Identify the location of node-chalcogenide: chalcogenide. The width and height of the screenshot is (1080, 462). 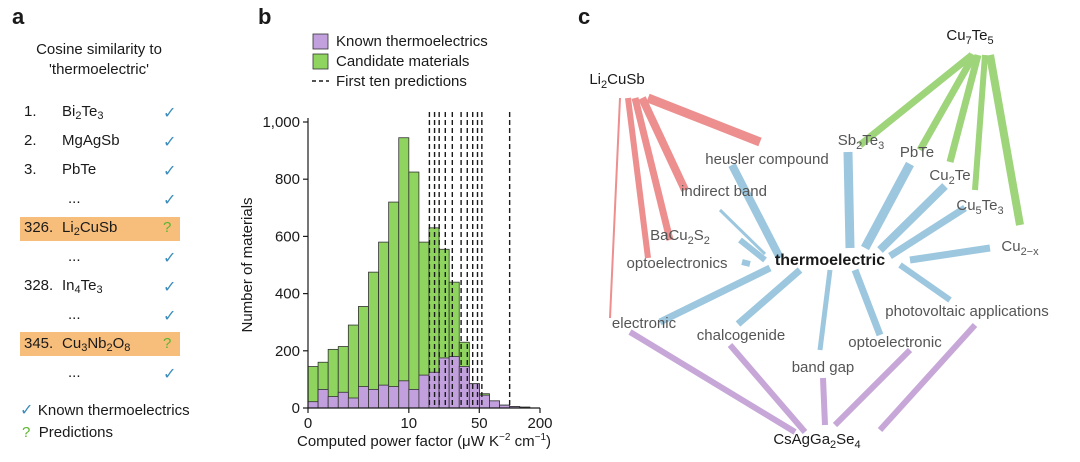
(741, 335).